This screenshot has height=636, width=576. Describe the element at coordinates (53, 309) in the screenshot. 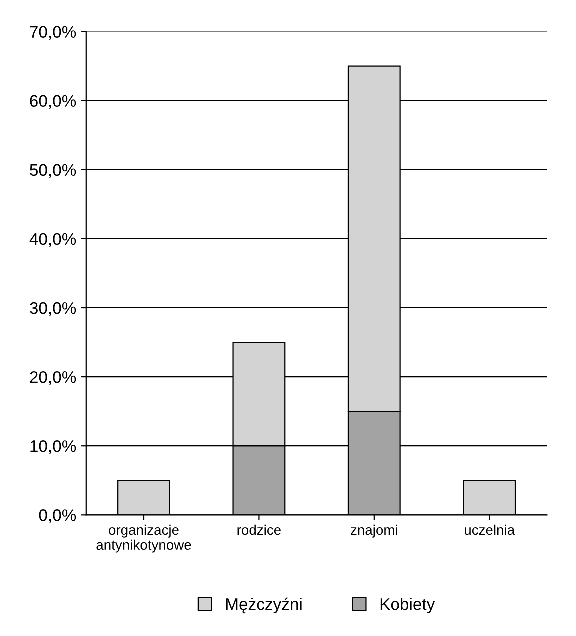

I see `y-tick-label: 30,0%` at that location.